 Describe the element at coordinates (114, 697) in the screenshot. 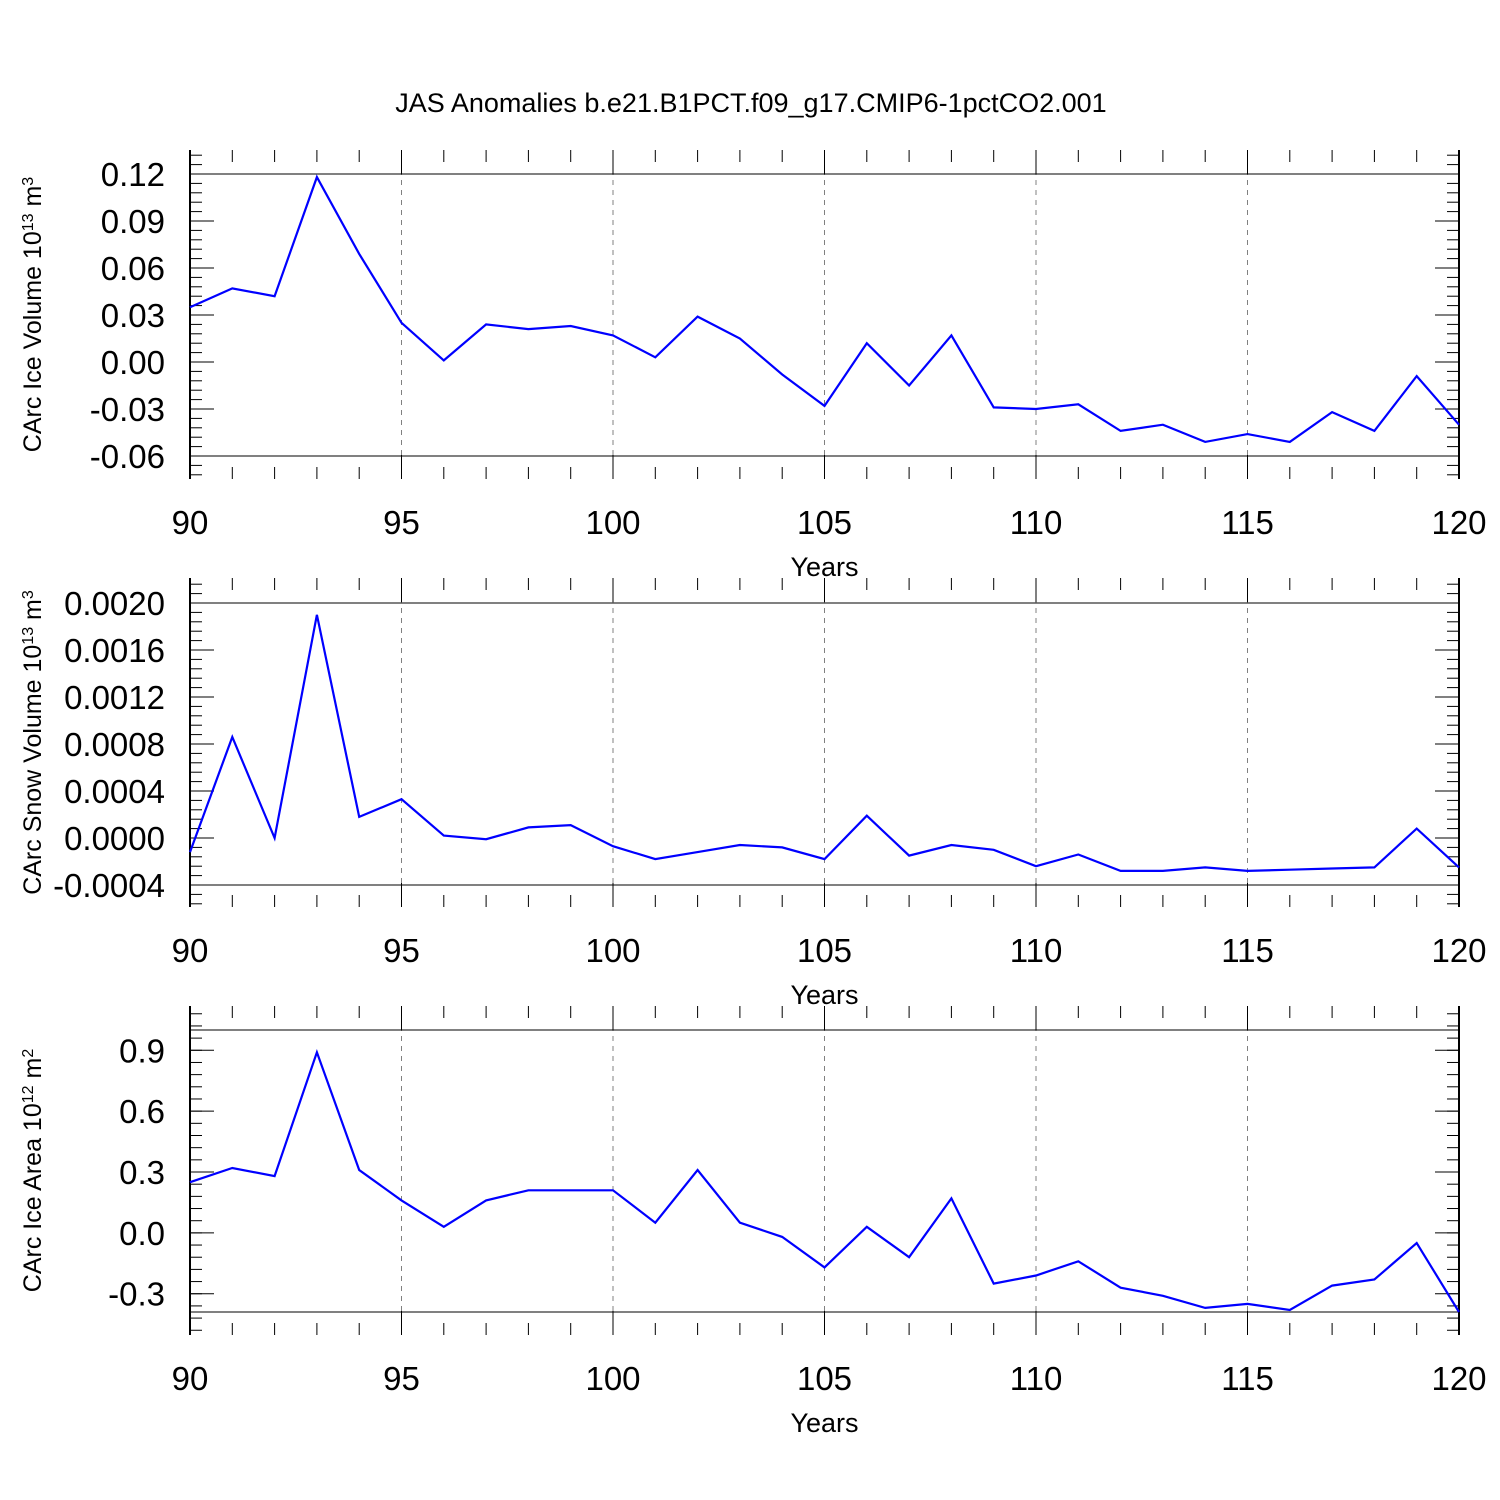

I see `y-tick-label: 0.0012` at that location.